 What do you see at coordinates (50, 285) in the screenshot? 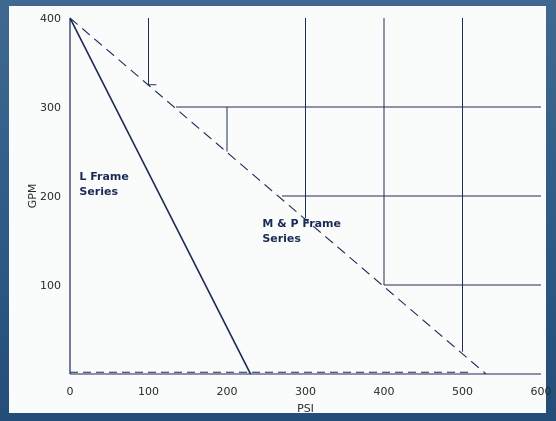
I see `y-tick-label: 100` at bounding box center [50, 285].